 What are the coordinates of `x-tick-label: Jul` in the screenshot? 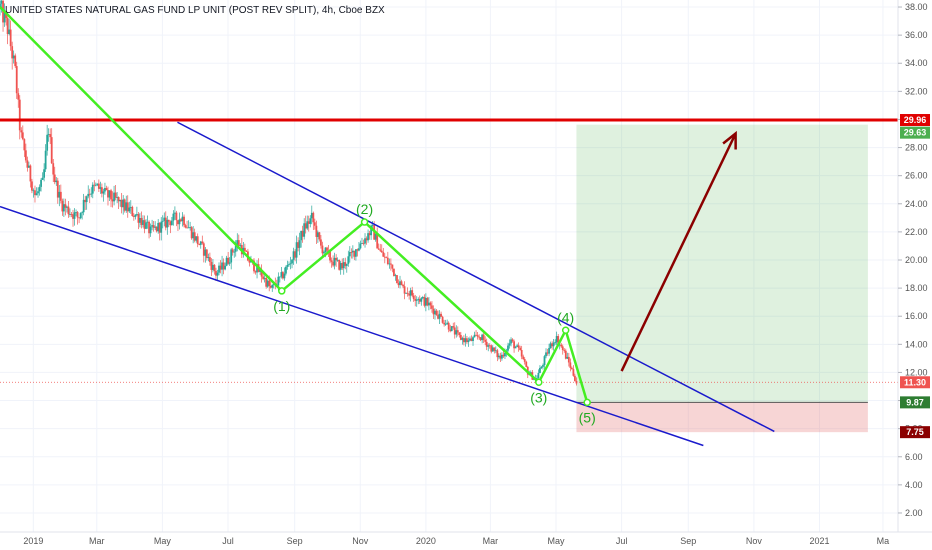 It's located at (228, 541).